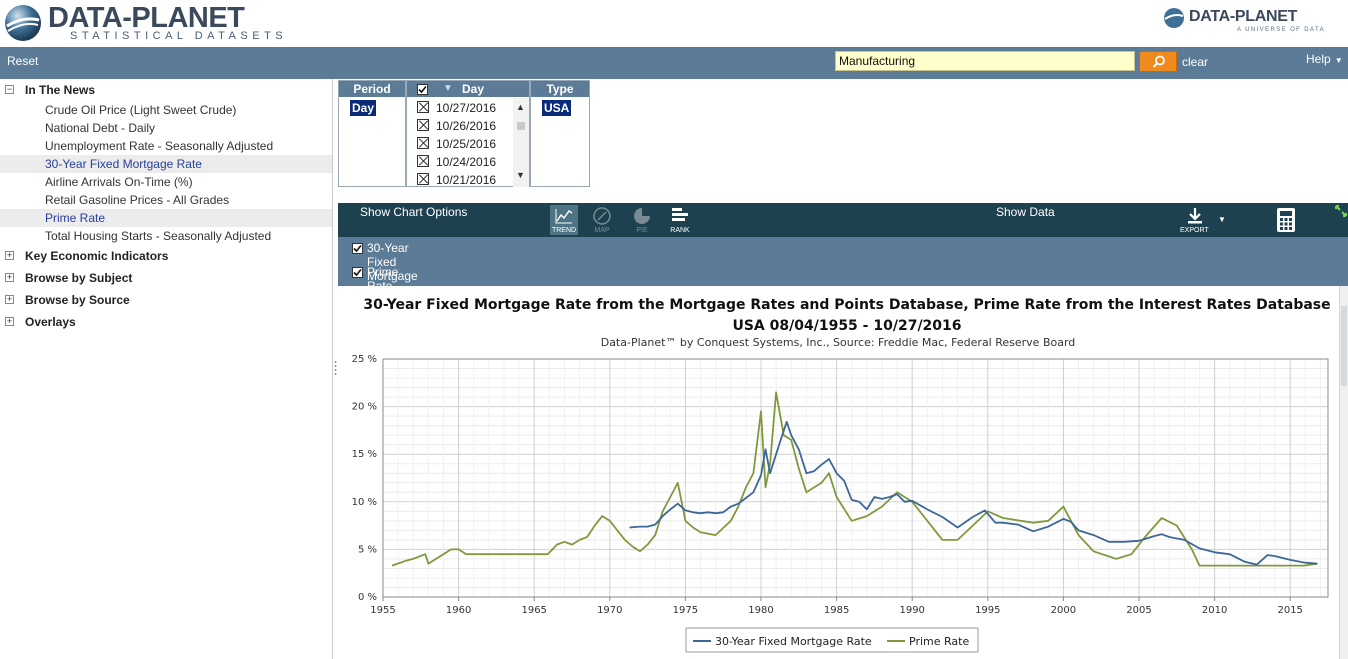 The image size is (1348, 659). I want to click on legend-label-mortgage: 30-Year Fixed Mortgage Rate, so click(793, 641).